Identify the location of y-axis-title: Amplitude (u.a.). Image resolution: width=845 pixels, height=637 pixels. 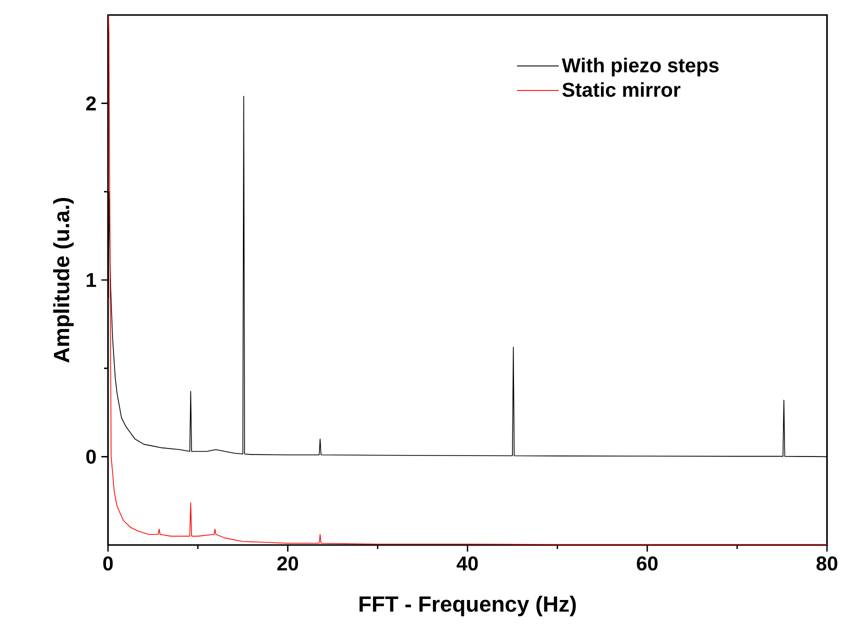
(63, 280).